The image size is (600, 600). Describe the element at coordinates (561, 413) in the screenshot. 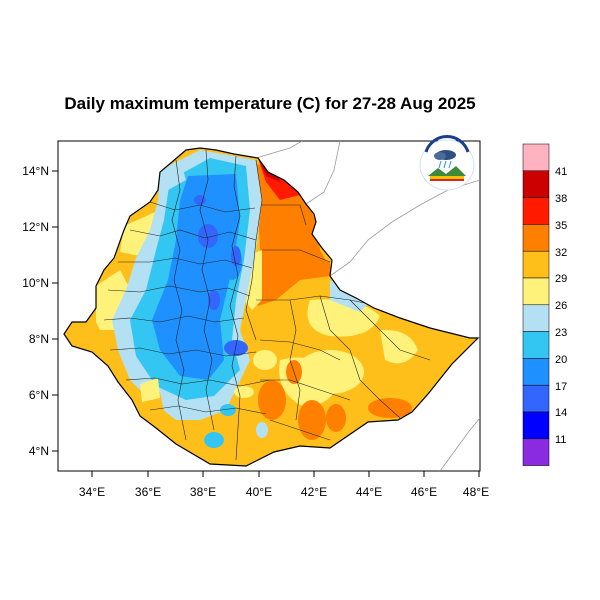

I see `legend-label: 14` at that location.